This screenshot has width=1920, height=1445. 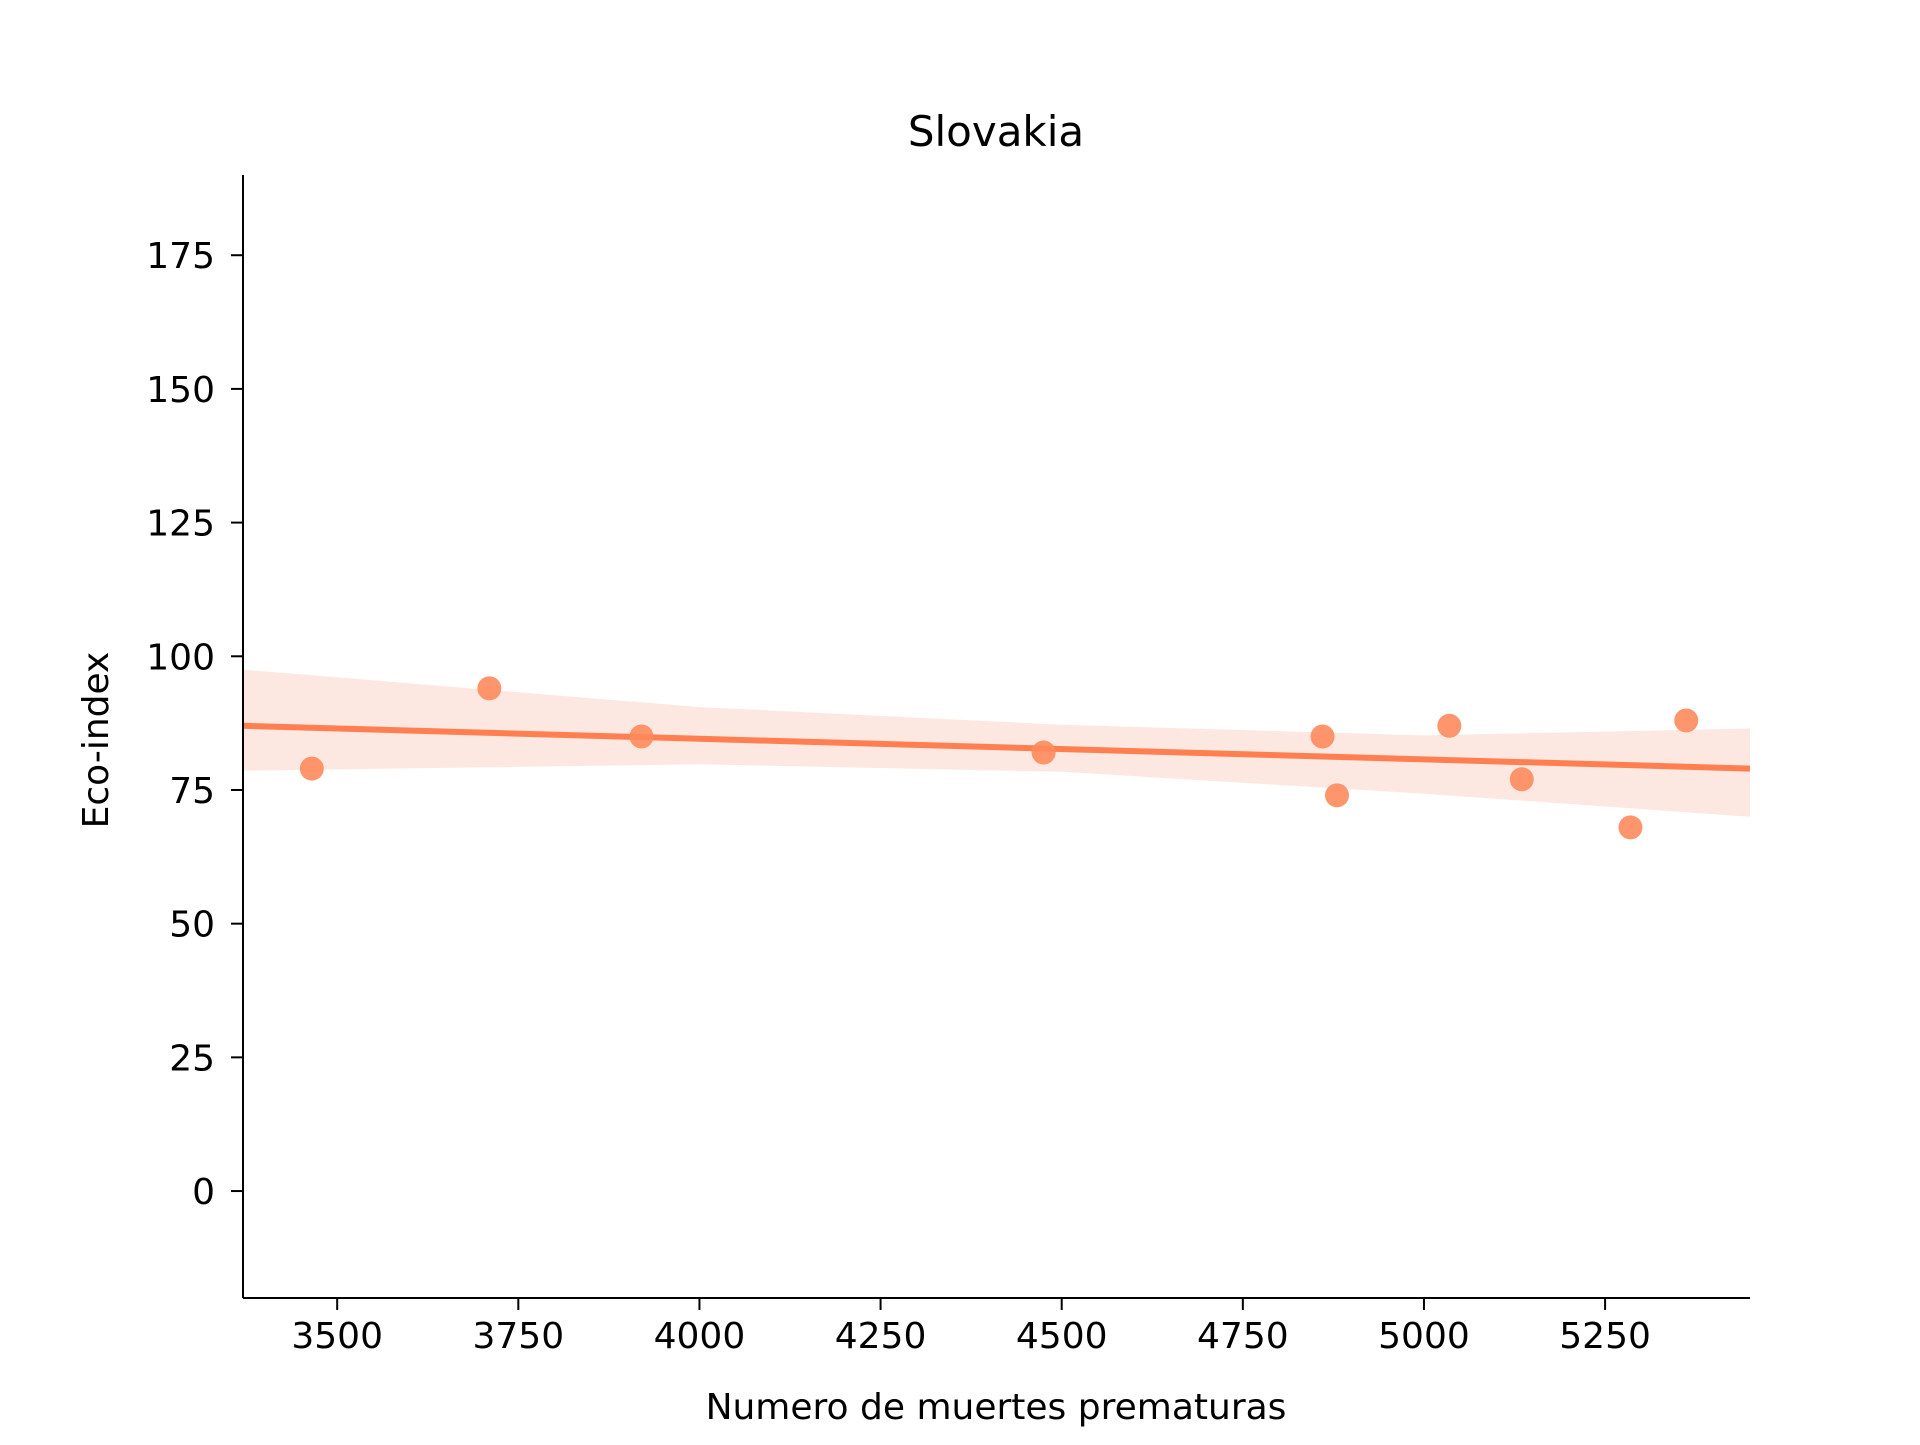 I want to click on y-tick-label: 175, so click(x=180, y=256).